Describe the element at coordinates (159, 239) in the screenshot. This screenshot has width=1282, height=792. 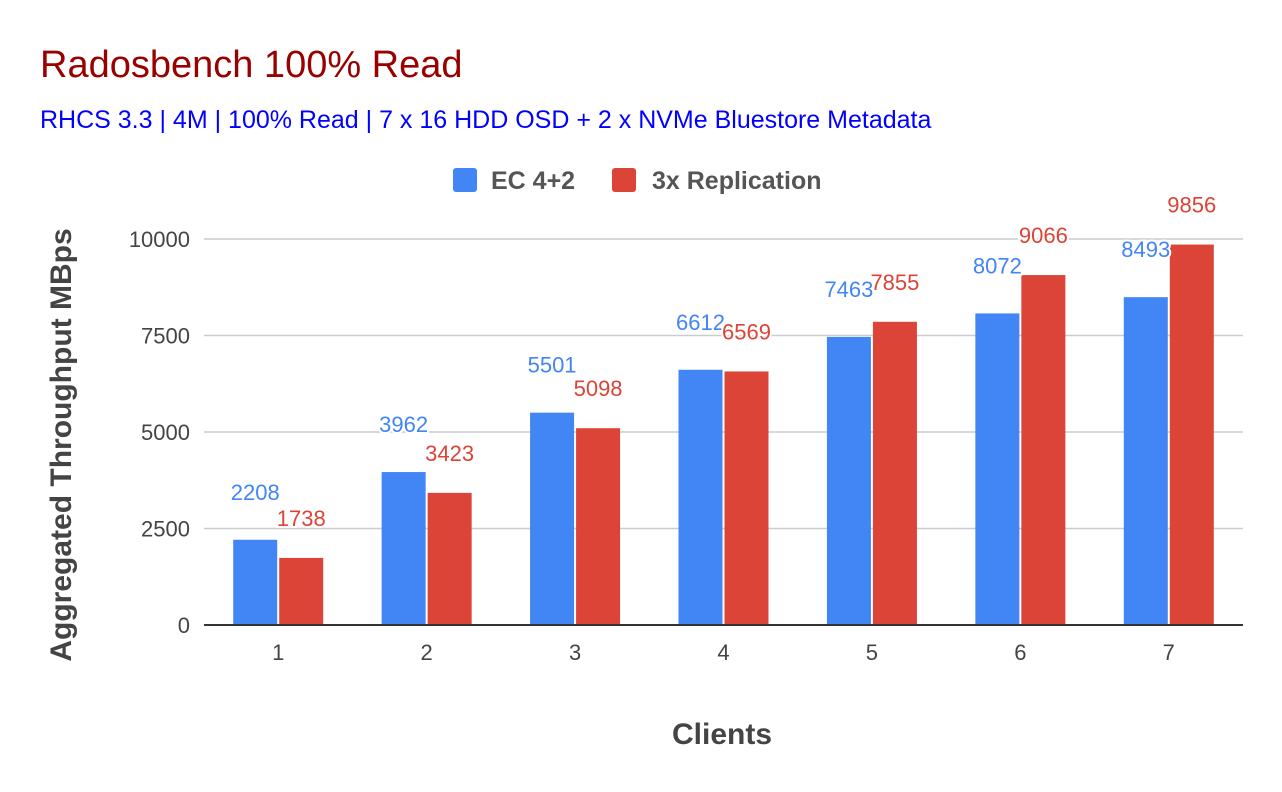
I see `y-tick-label: 10000` at that location.